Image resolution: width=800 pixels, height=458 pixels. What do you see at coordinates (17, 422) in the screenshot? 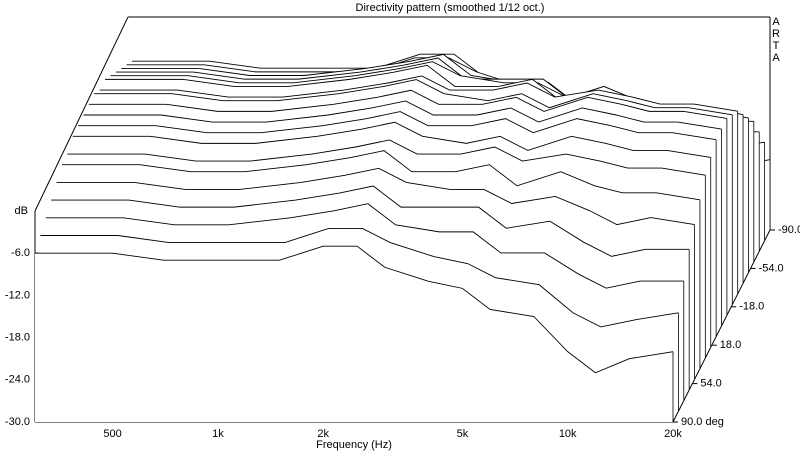
I see `y-tick-label: -30.0` at bounding box center [17, 422].